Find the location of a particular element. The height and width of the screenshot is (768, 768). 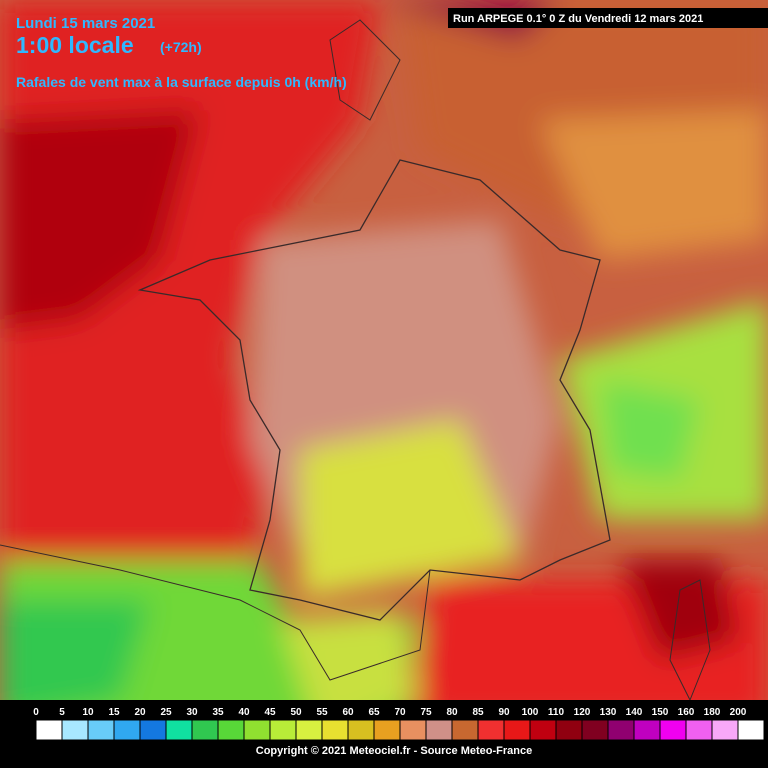

legend-label: 60 is located at coordinates (348, 712).